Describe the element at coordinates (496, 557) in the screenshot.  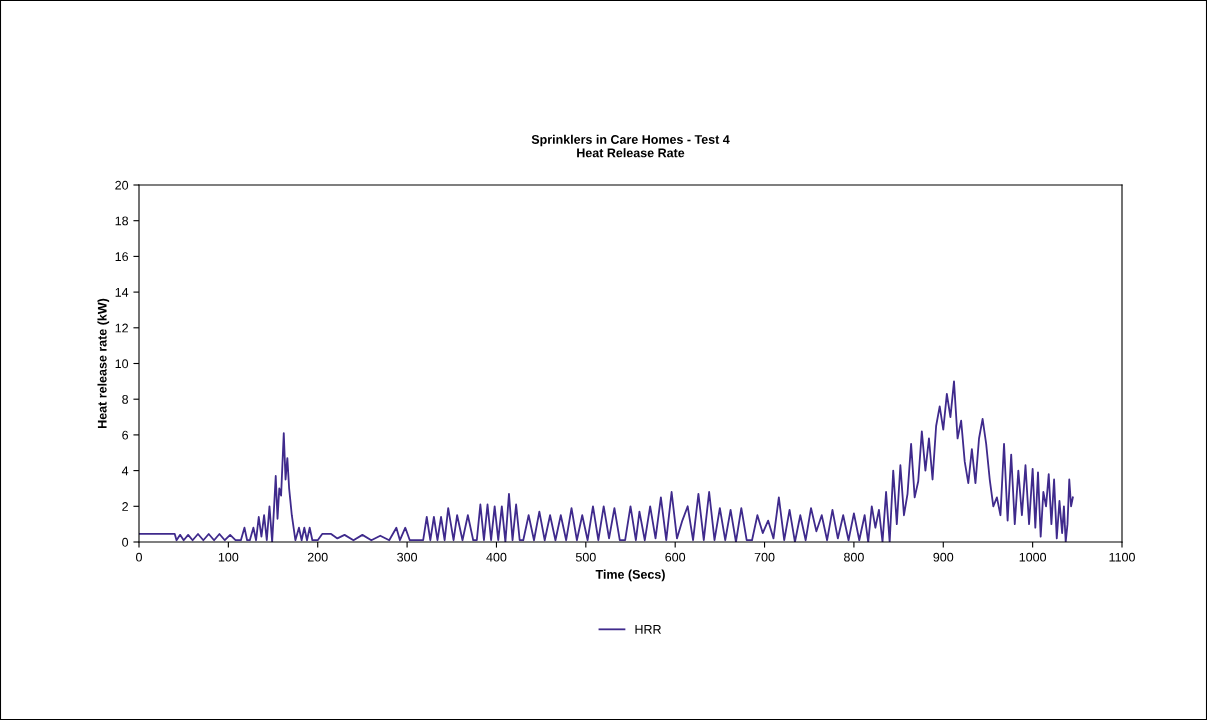
I see `x-tick-label: 400` at that location.